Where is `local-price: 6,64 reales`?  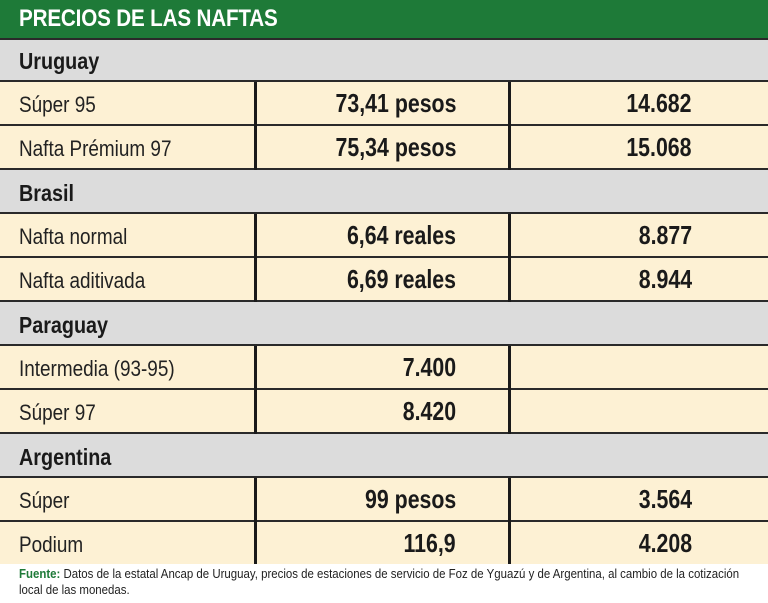 local-price: 6,64 reales is located at coordinates (401, 235).